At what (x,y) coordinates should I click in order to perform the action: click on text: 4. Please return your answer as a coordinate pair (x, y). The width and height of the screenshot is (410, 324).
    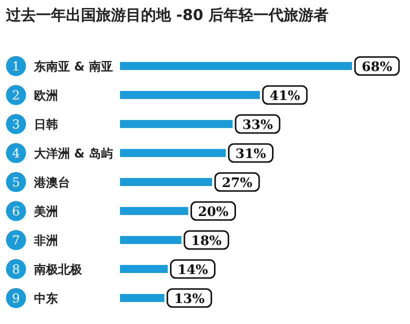
    Looking at the image, I should click on (16, 153).